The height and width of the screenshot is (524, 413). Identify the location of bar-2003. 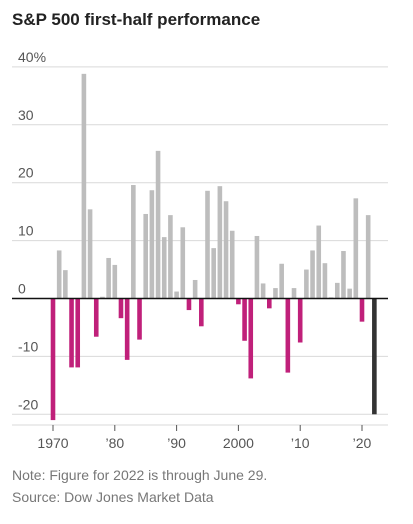
(257, 267).